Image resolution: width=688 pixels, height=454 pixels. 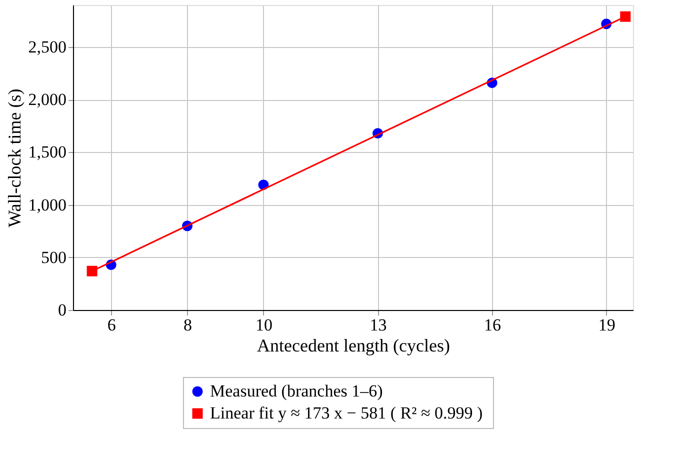 I want to click on y-tick-label: 2,500, so click(x=47, y=47).